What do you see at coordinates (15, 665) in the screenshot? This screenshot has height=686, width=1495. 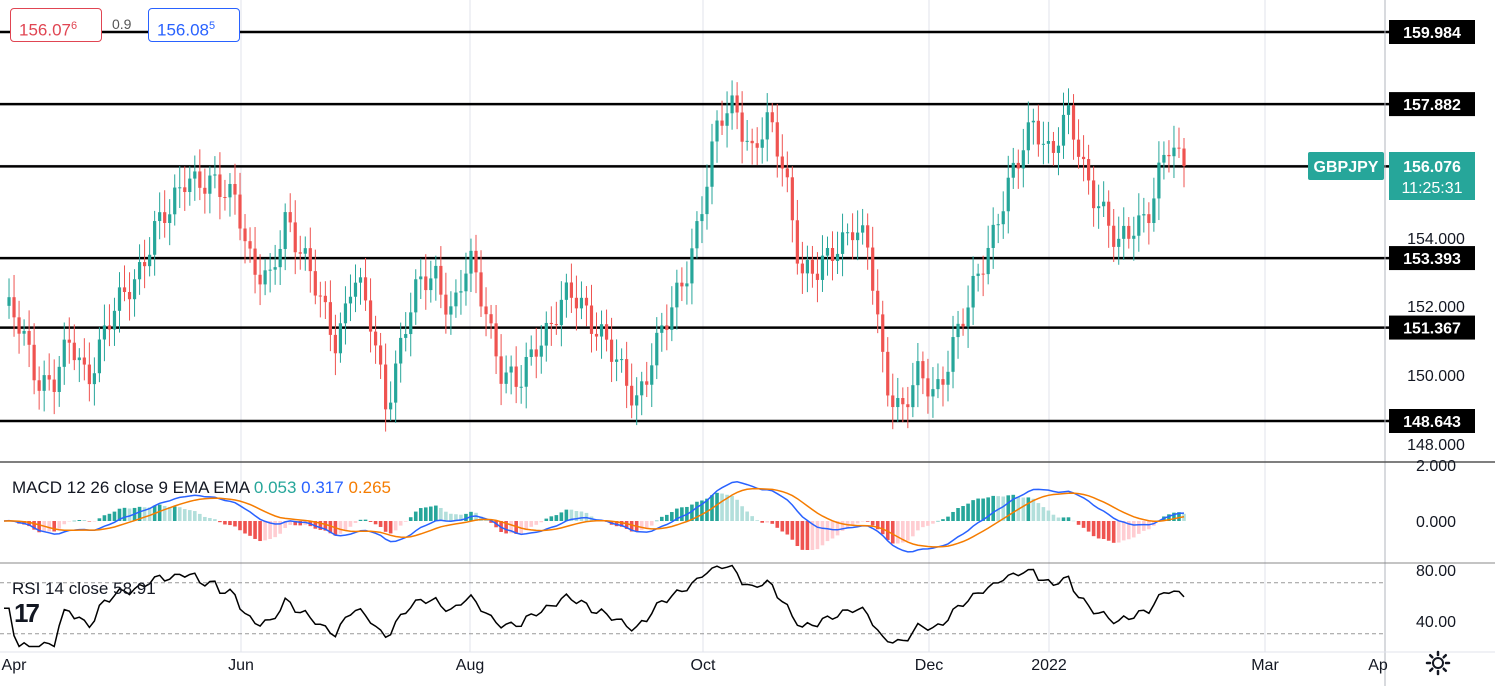 I see `time-tick-label: Apr` at bounding box center [15, 665].